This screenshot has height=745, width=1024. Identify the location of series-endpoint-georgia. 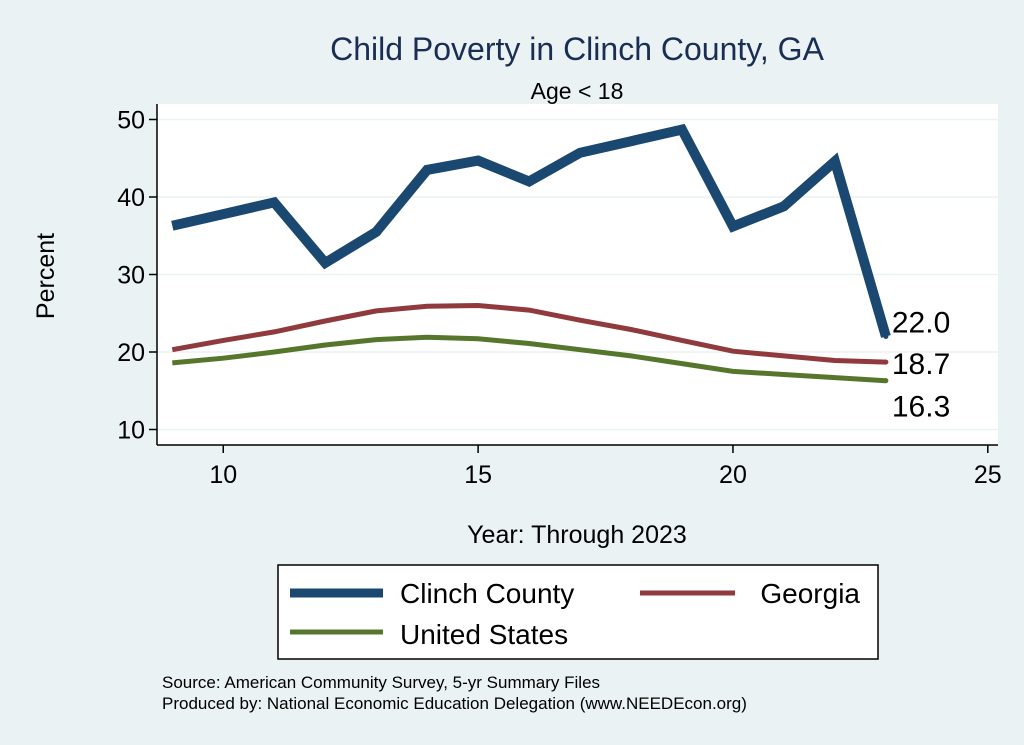
(886, 362).